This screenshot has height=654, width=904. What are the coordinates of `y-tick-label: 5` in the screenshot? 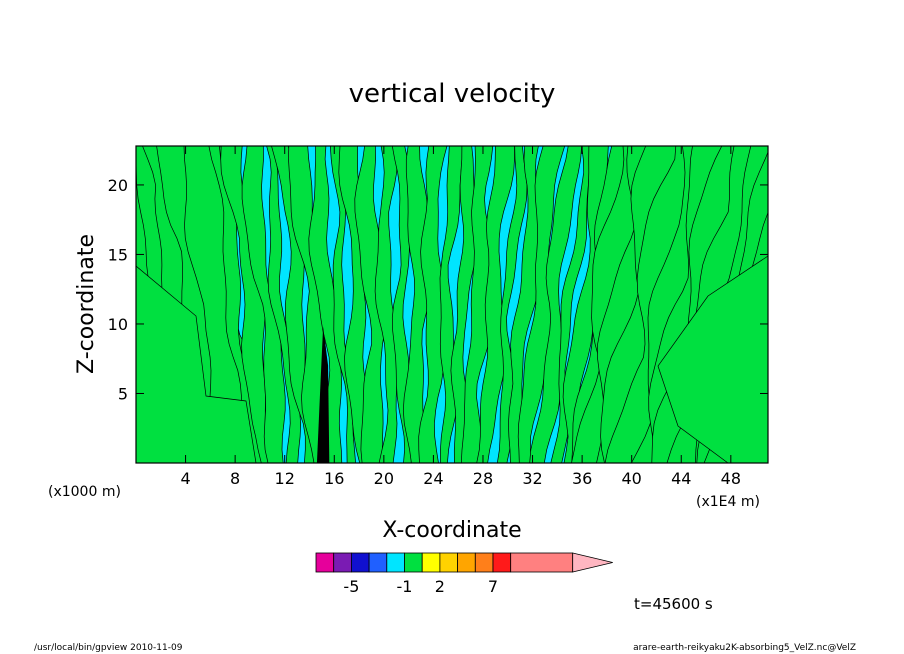 It's located at (123, 393).